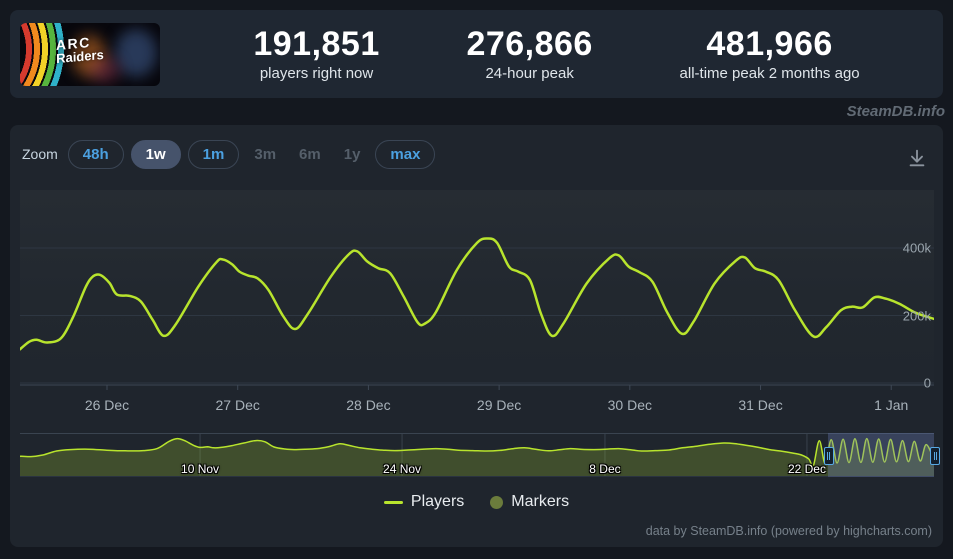 The height and width of the screenshot is (559, 953). What do you see at coordinates (213, 154) in the screenshot?
I see `zoom-button-1m: 1m` at bounding box center [213, 154].